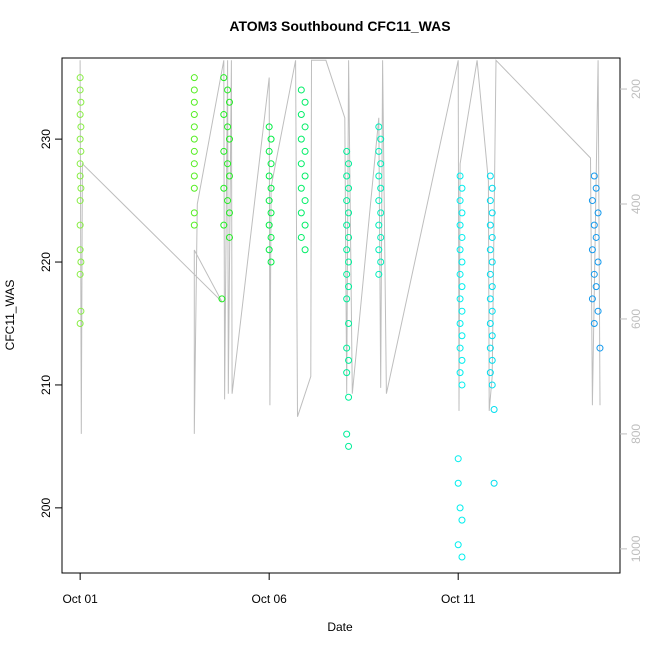  Describe the element at coordinates (269, 599) in the screenshot. I see `x-tick-label: Oct 06` at that location.